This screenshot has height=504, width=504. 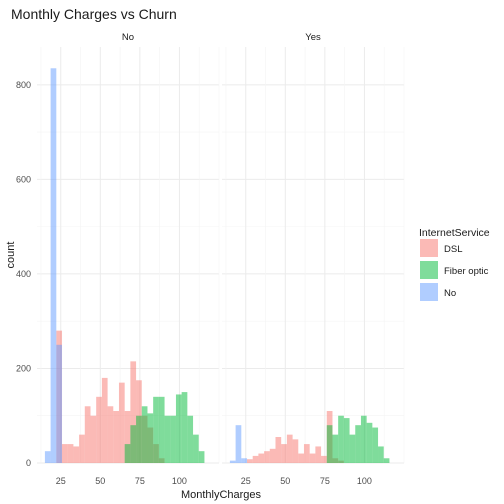 I want to click on legend-swatch-no, so click(x=429, y=292).